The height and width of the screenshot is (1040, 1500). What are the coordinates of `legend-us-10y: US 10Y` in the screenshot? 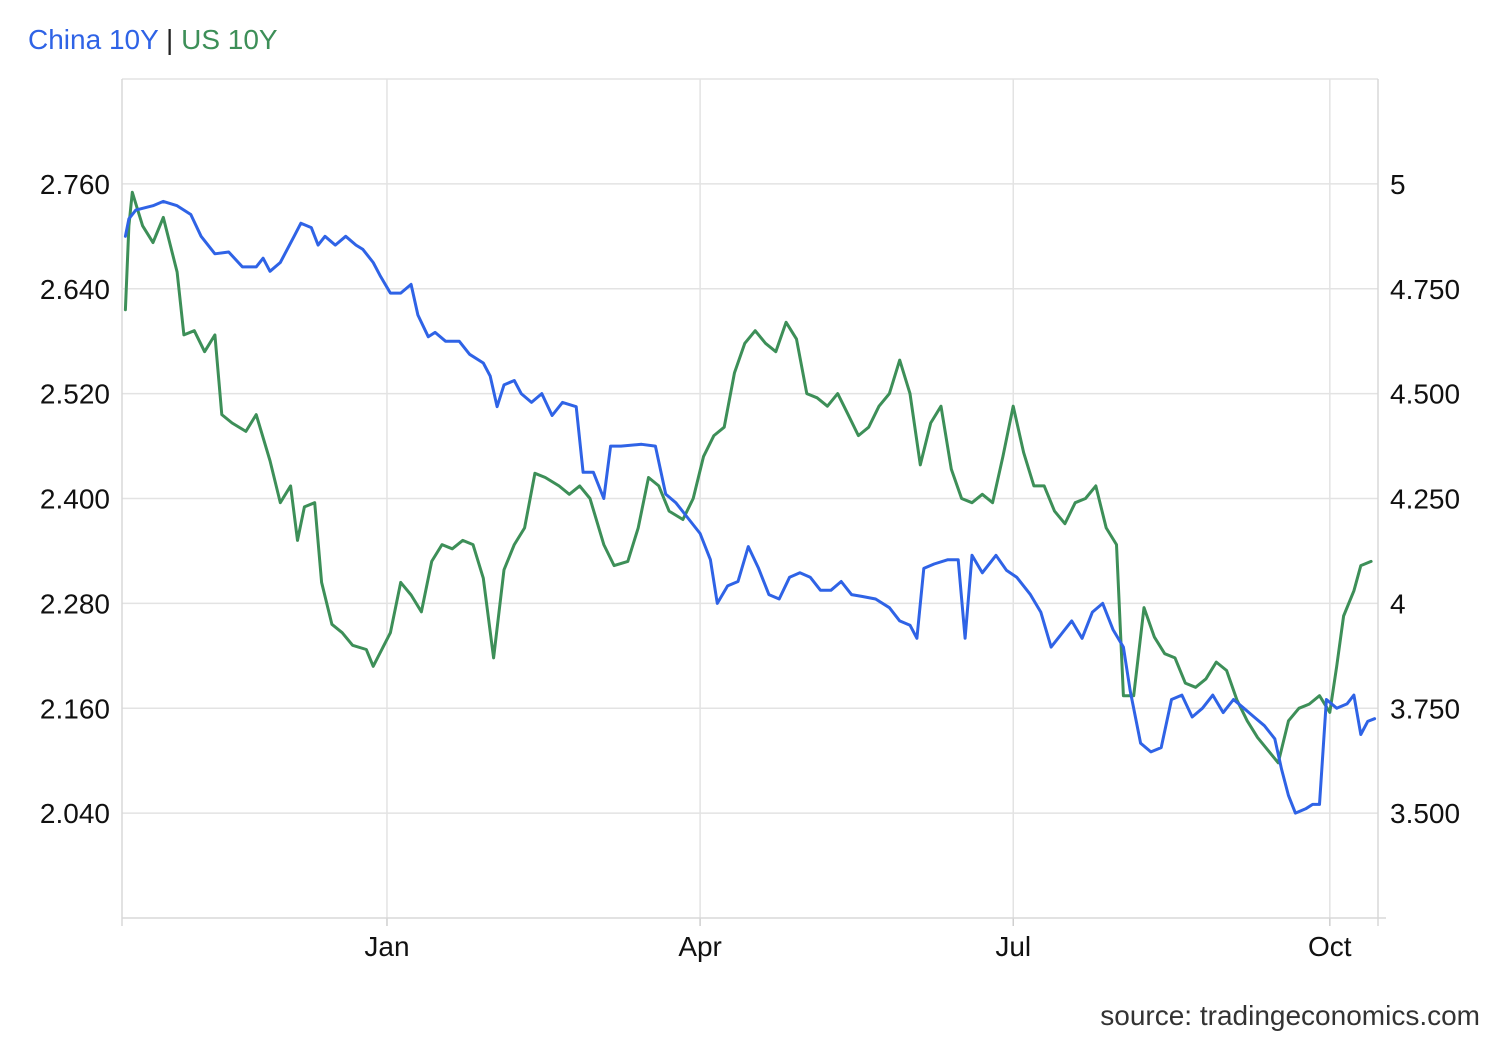 It's located at (229, 39).